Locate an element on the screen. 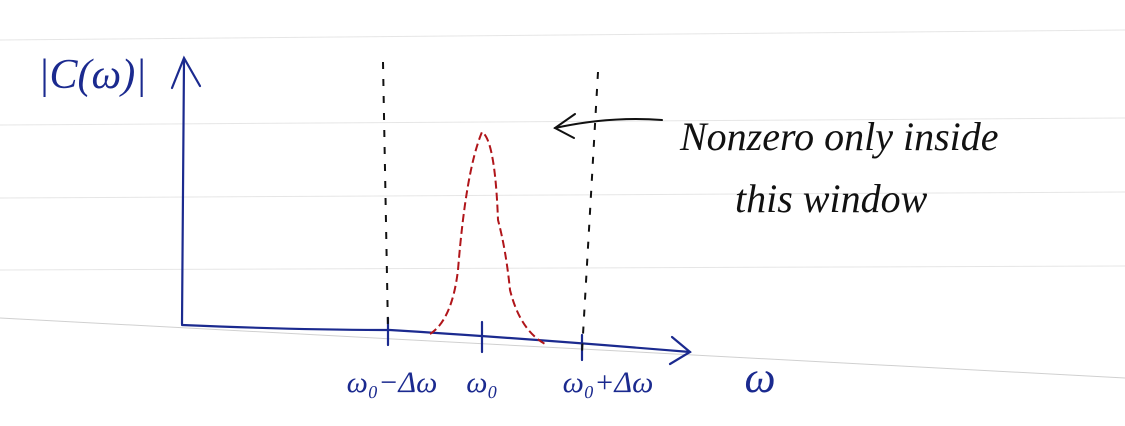 The image size is (1125, 426). pointer is located at coordinates (608, 126).